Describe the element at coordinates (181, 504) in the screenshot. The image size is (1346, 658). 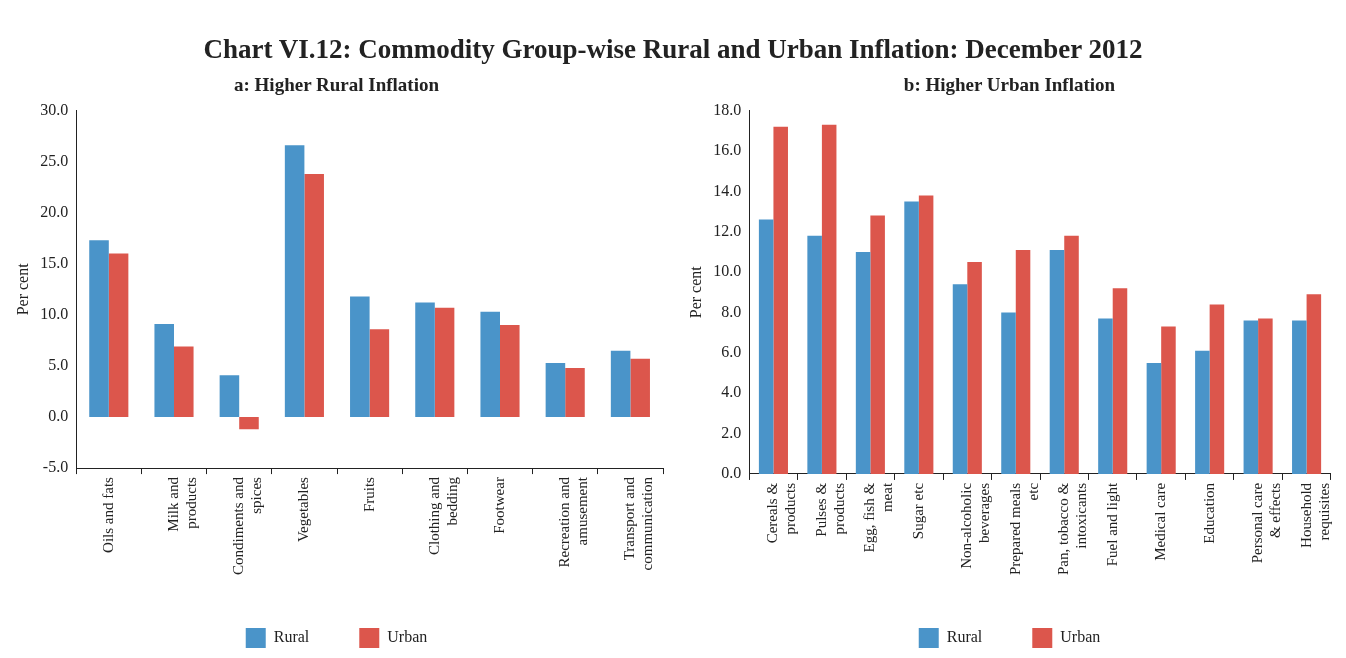
I see `x-tick-label: Milk and products` at that location.